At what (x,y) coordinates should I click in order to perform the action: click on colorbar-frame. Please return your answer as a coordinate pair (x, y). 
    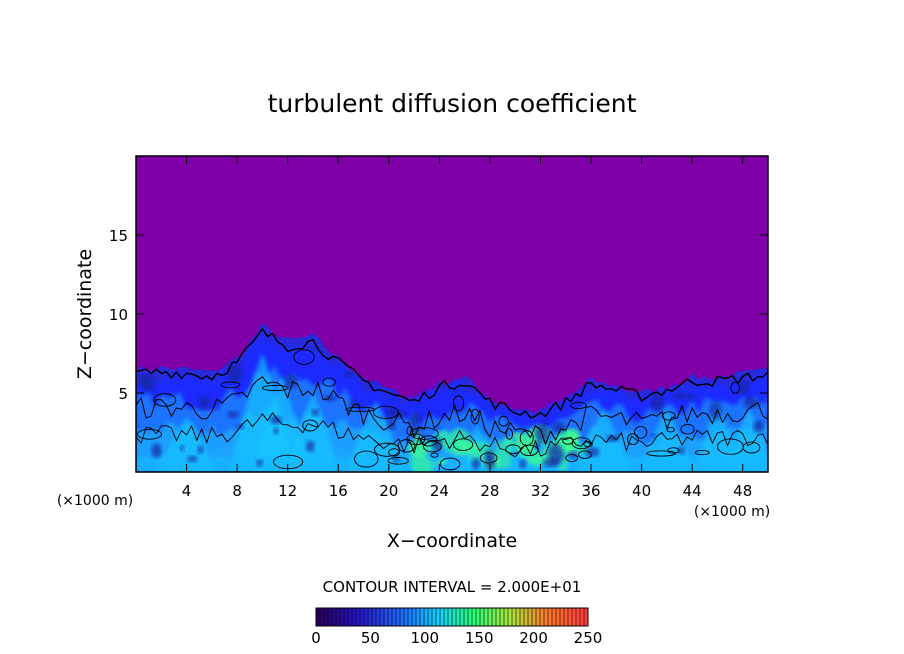
    Looking at the image, I should click on (452, 617).